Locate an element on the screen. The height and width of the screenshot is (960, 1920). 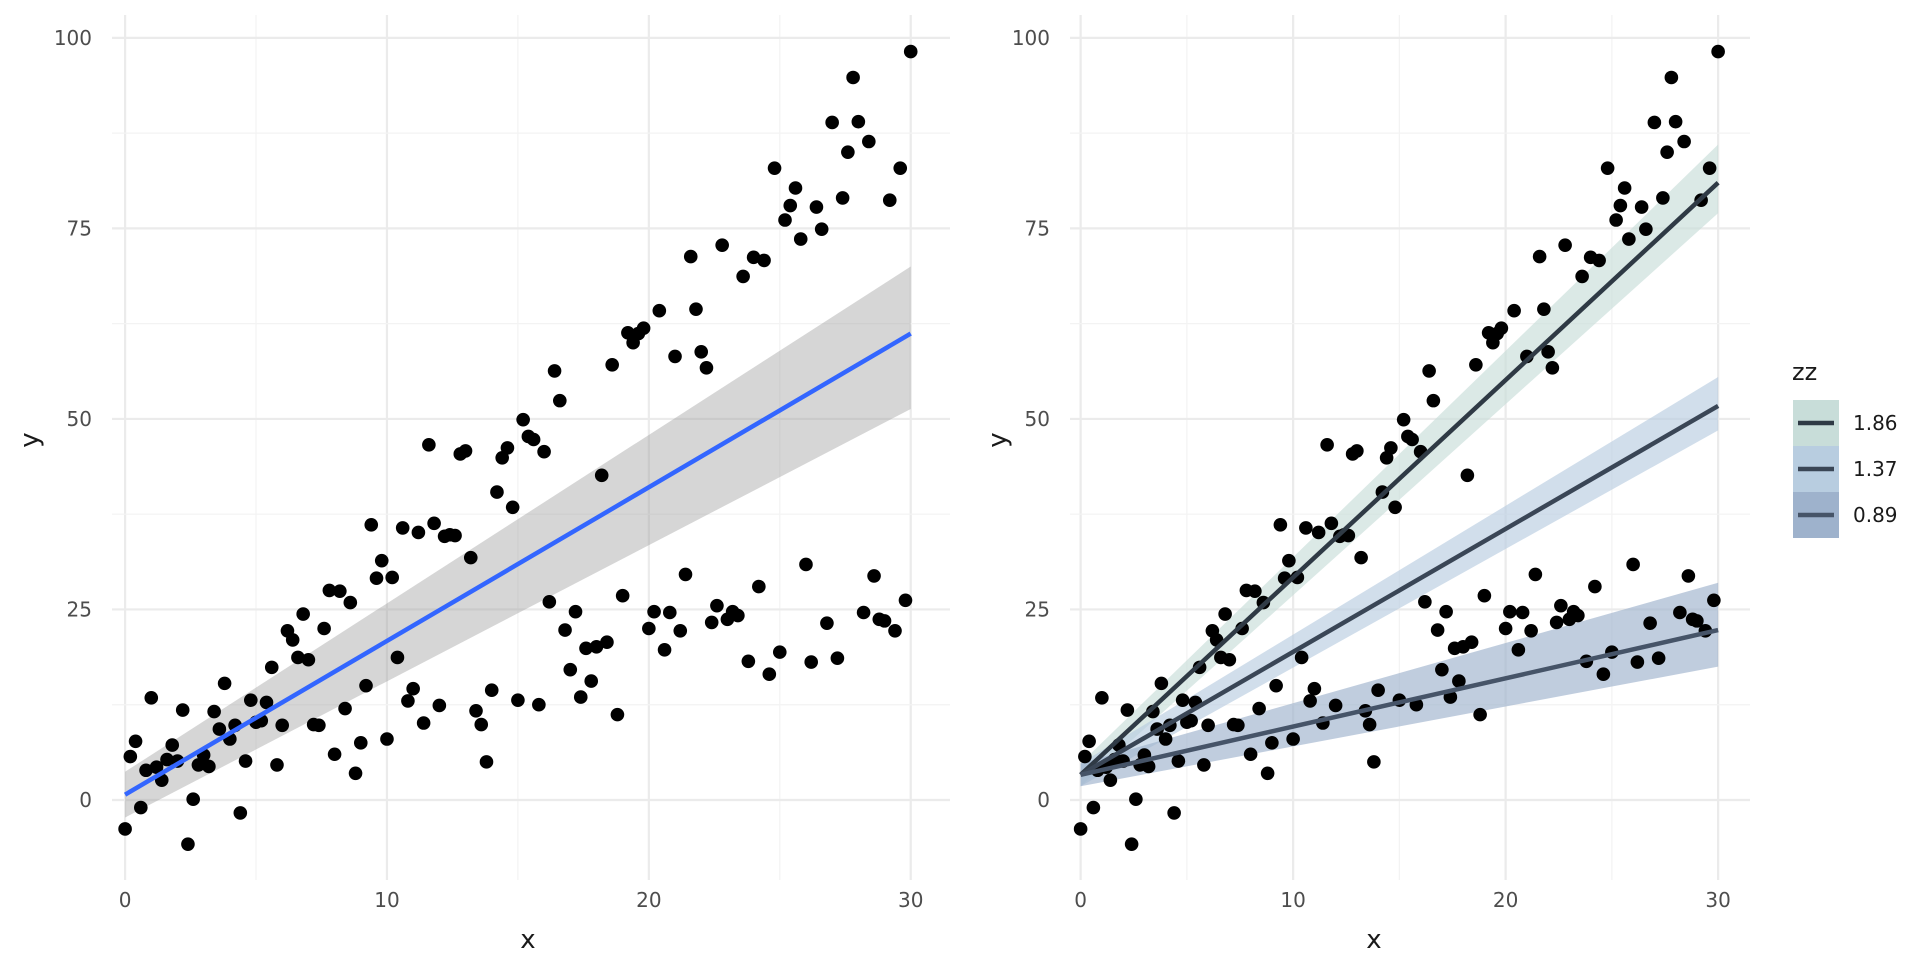
legend-entry-label: 0.89 is located at coordinates (1875, 515).